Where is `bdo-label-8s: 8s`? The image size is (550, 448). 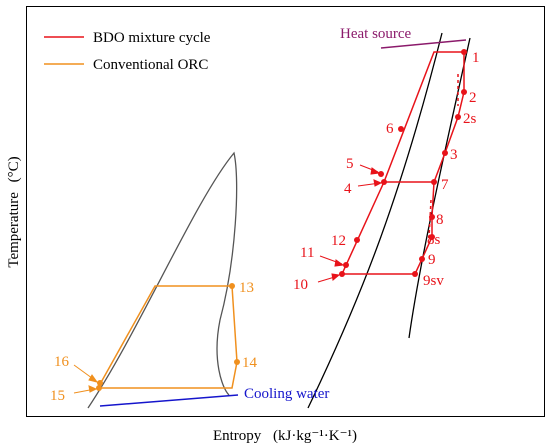
bdo-label-8s: 8s is located at coordinates (434, 240).